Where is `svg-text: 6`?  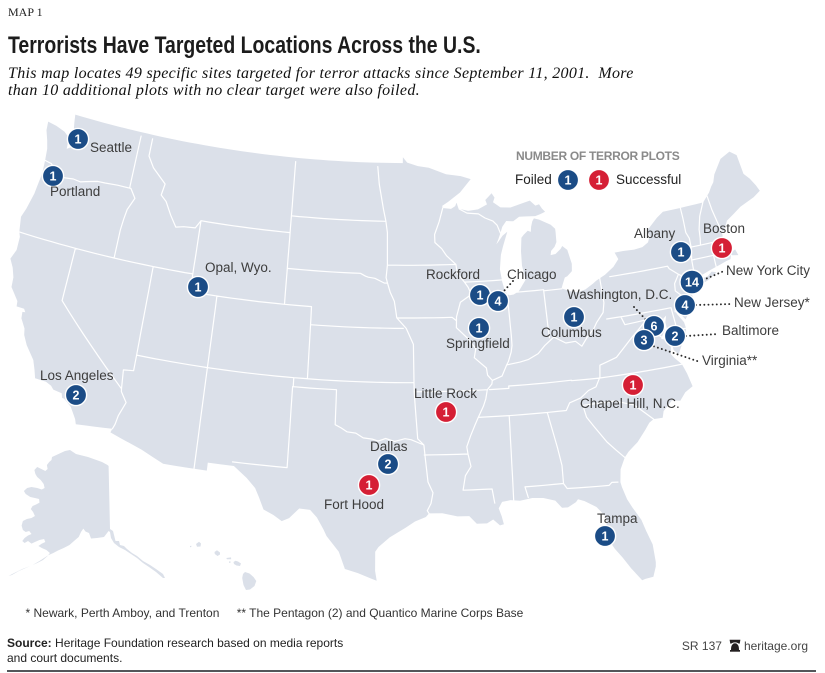 svg-text: 6 is located at coordinates (654, 326).